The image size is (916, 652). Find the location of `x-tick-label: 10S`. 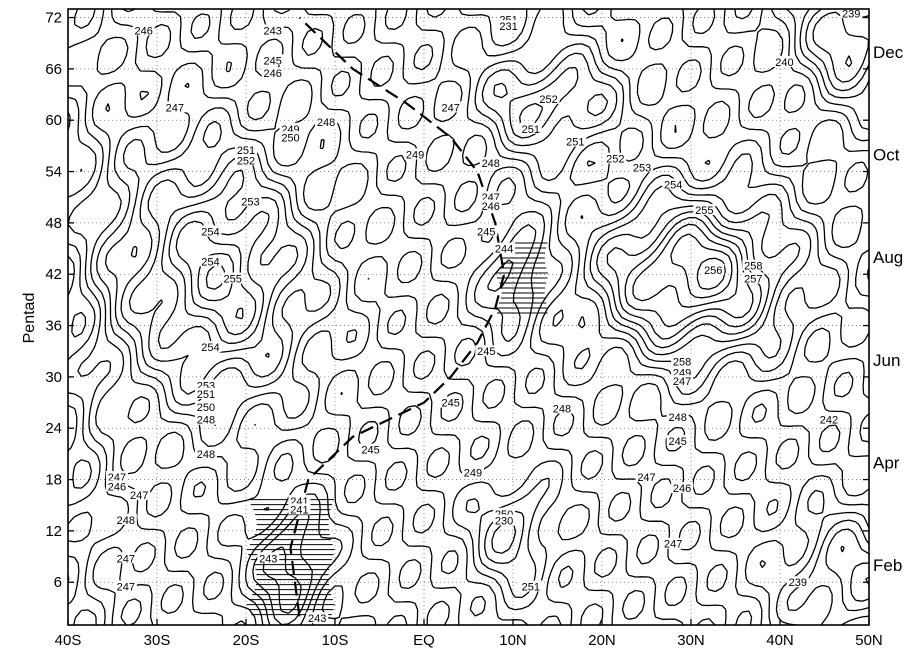

x-tick-label: 10S is located at coordinates (335, 640).